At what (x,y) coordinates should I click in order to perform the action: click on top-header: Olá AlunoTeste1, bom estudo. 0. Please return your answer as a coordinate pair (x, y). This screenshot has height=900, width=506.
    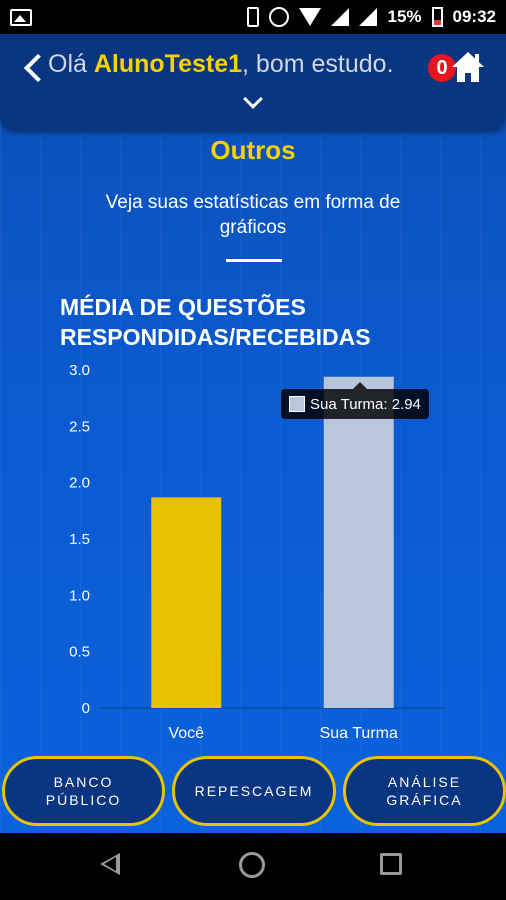
    Looking at the image, I should click on (253, 82).